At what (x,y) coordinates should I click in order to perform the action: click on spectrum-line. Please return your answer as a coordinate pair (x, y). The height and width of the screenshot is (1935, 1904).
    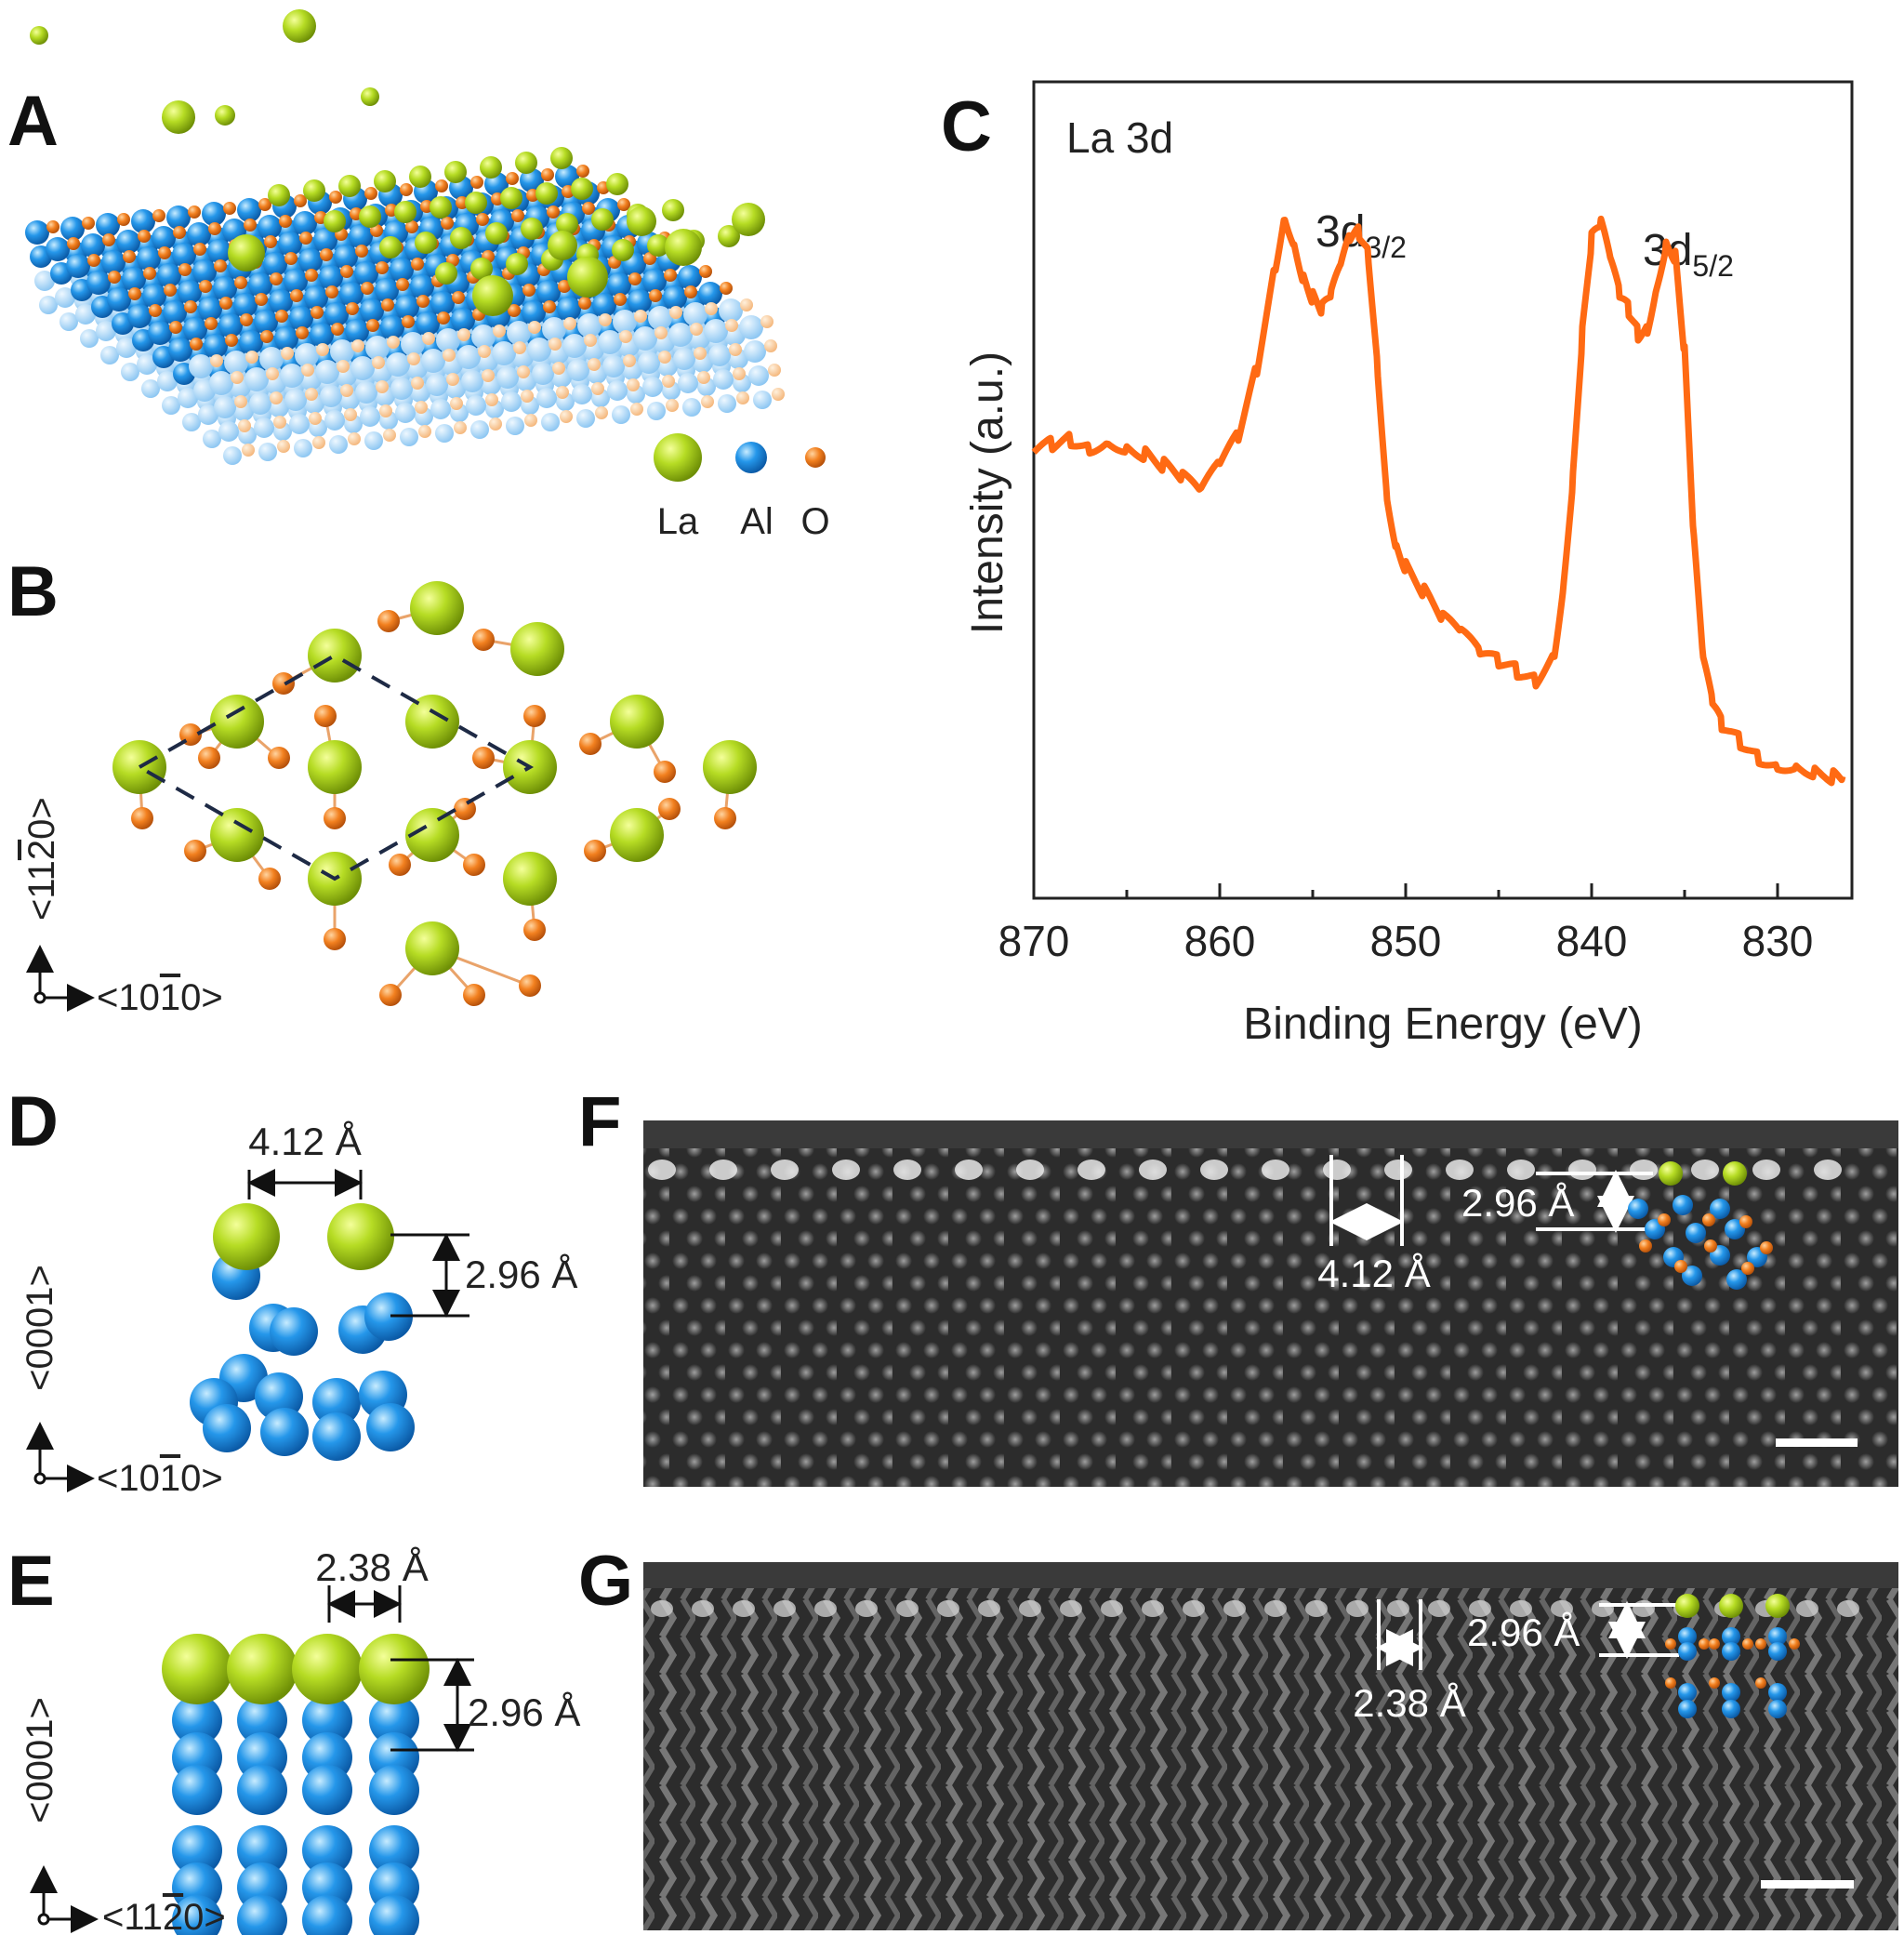
    Looking at the image, I should click on (1438, 501).